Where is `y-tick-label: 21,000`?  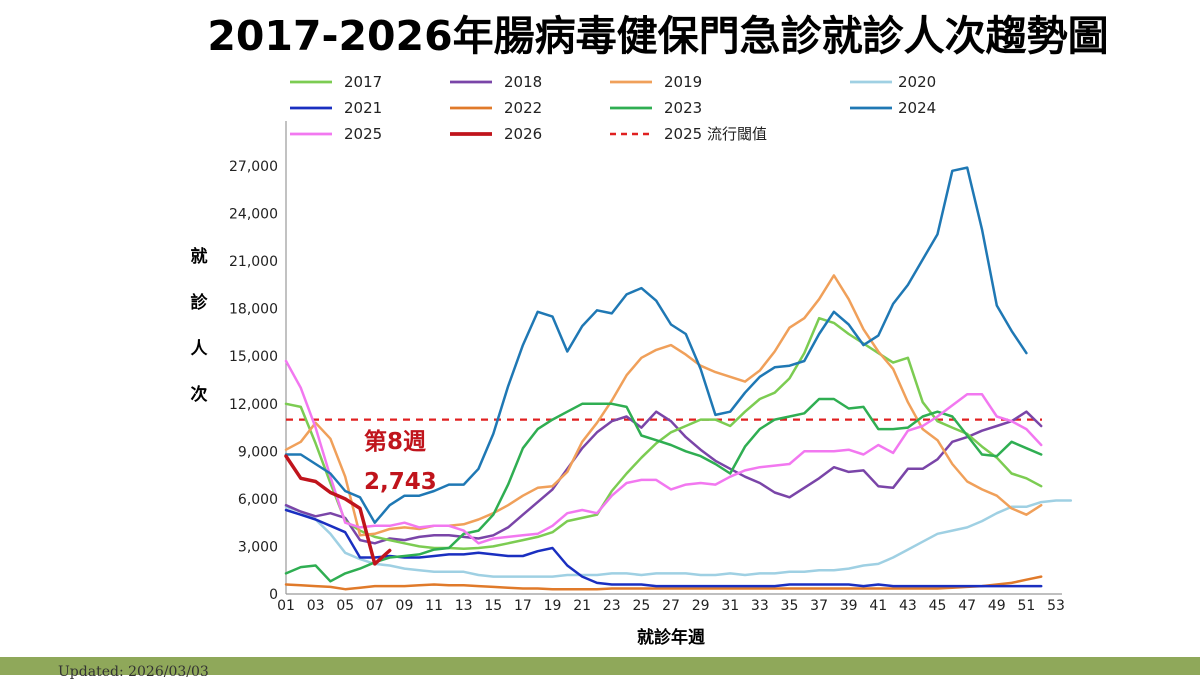 y-tick-label: 21,000 is located at coordinates (253, 262).